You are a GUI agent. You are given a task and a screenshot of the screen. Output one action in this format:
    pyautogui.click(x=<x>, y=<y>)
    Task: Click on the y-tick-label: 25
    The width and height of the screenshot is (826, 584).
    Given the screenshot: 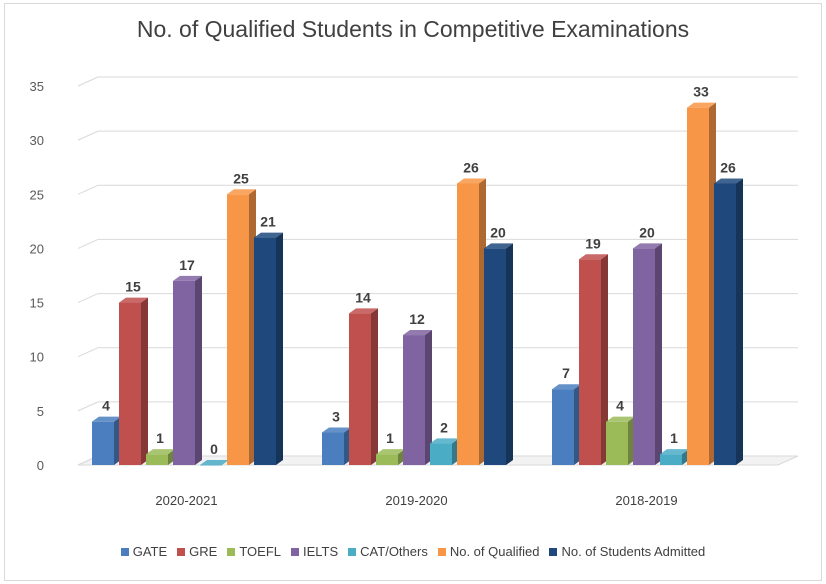 What is the action you would take?
    pyautogui.click(x=37, y=194)
    